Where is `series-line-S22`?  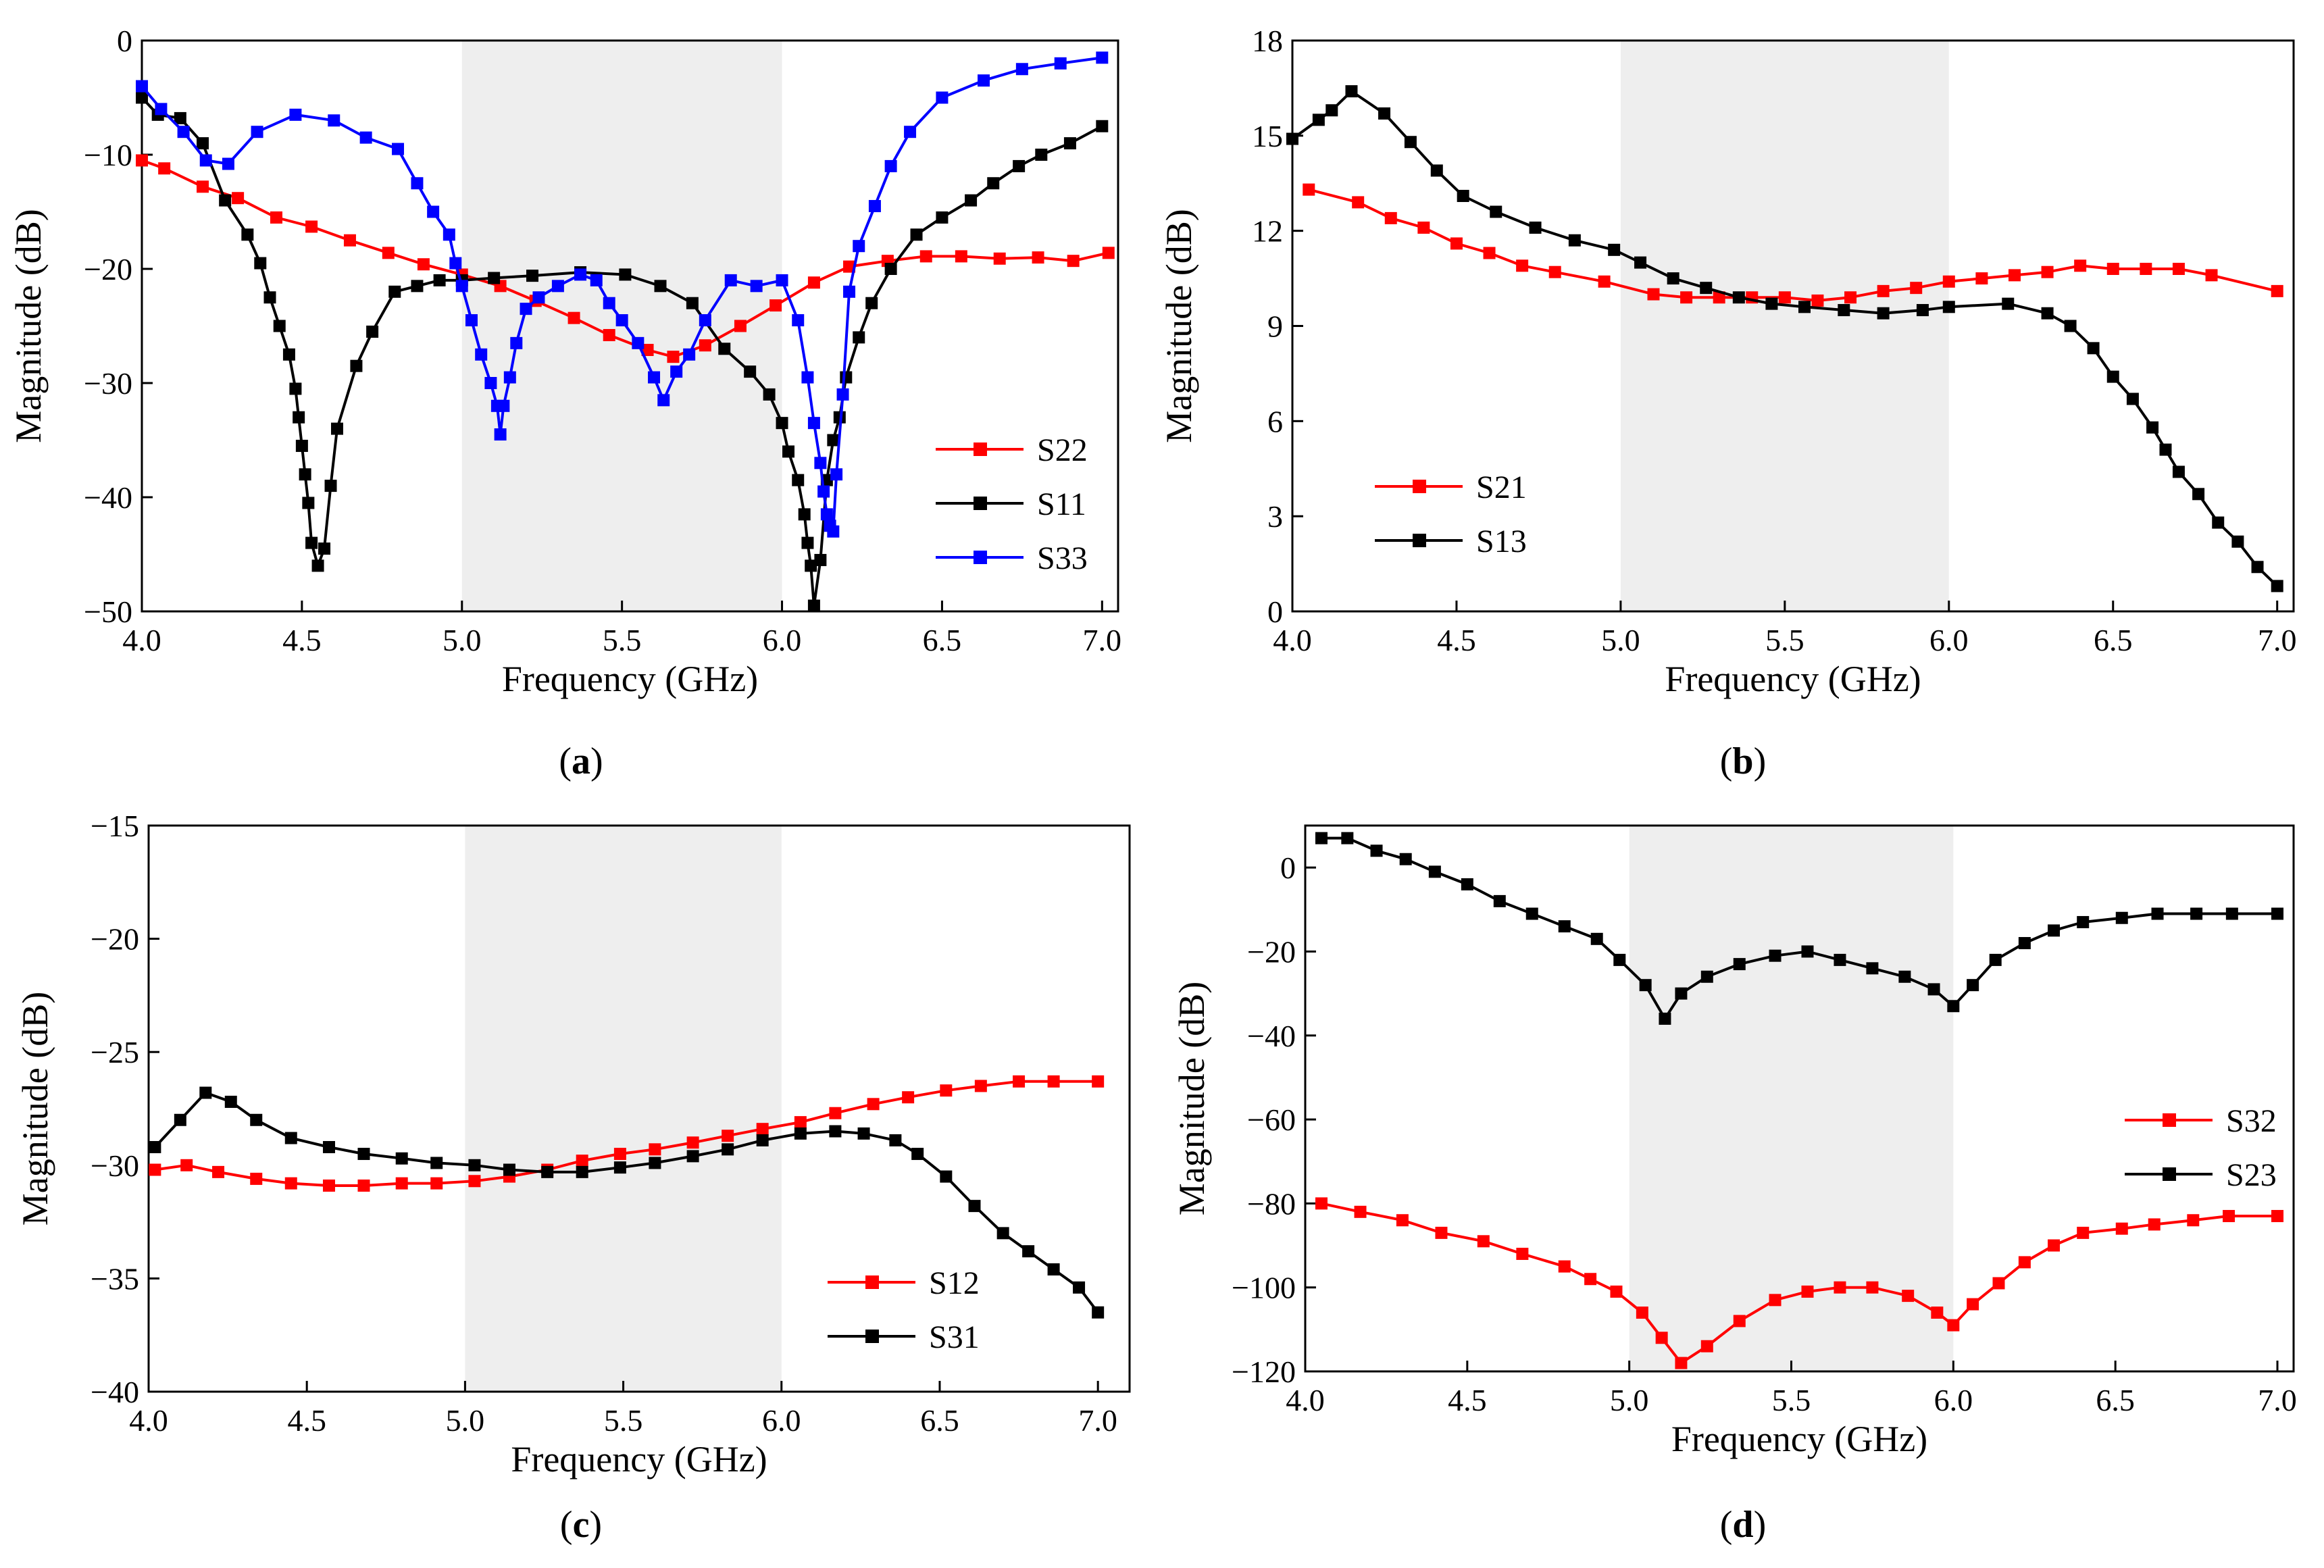
series-line-S22 is located at coordinates (625, 259).